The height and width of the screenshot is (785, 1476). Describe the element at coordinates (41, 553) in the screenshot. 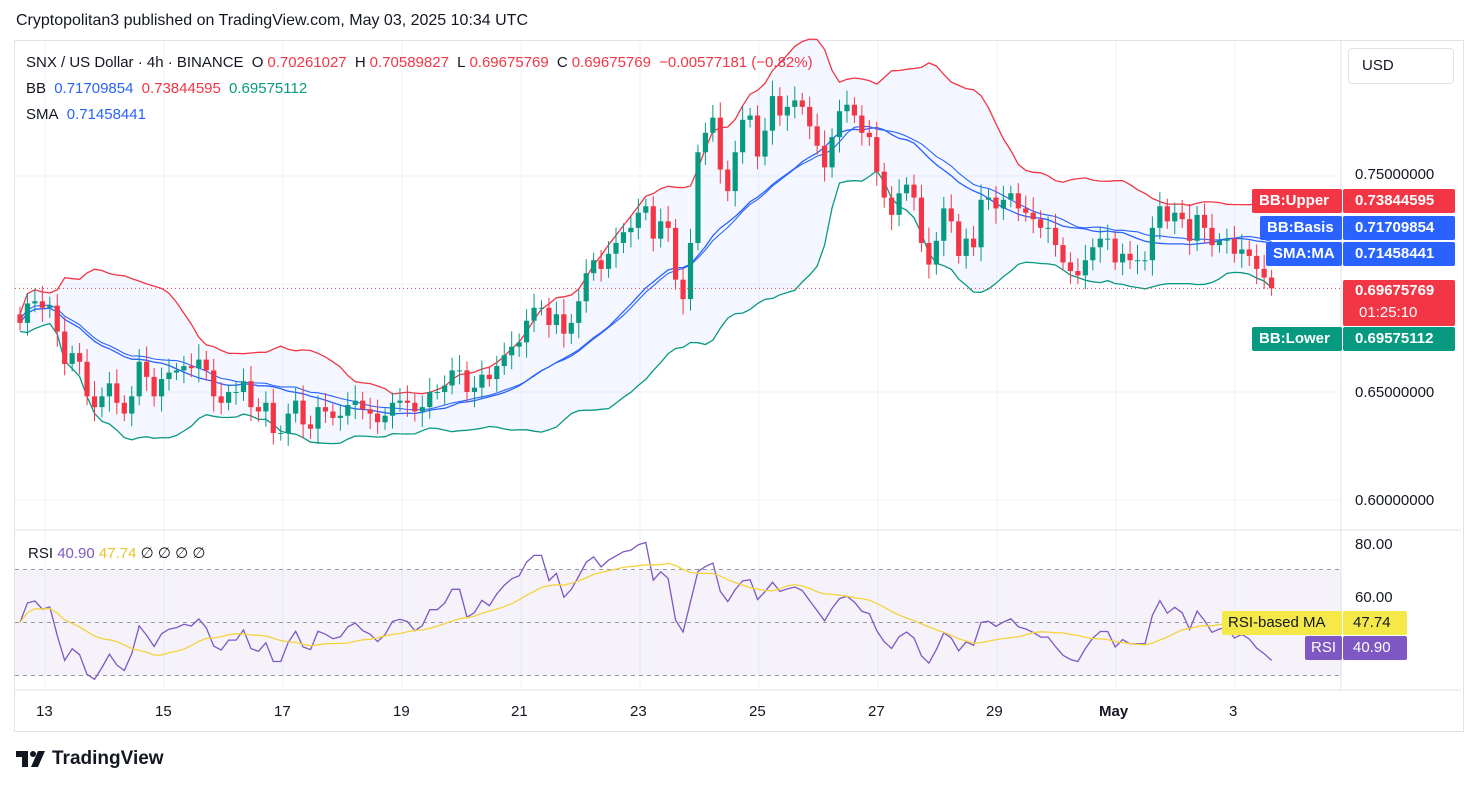

I see `rsi-label: RSI` at that location.